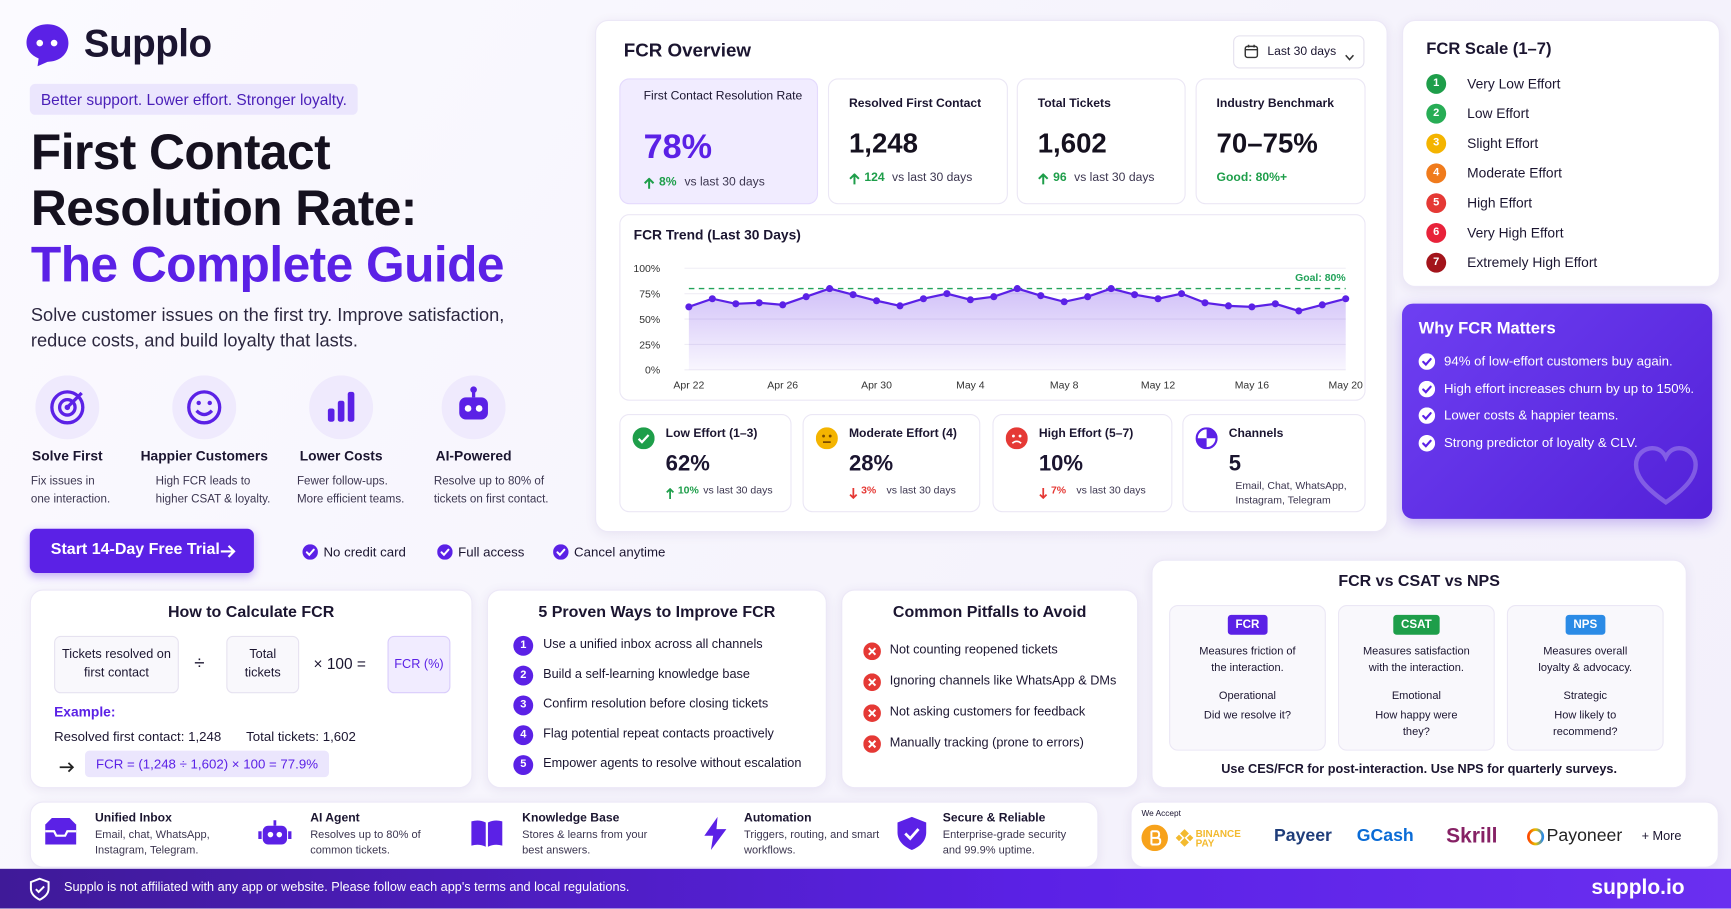 The width and height of the screenshot is (1731, 909). I want to click on kpi-label: Total Tickets, so click(1074, 104).